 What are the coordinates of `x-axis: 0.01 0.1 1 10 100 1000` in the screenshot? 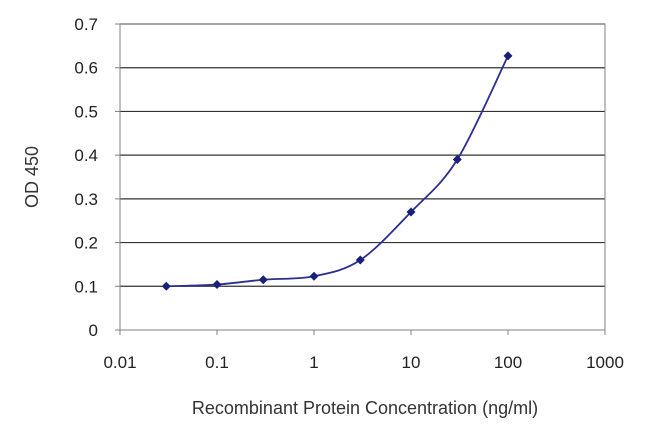 It's located at (363, 351).